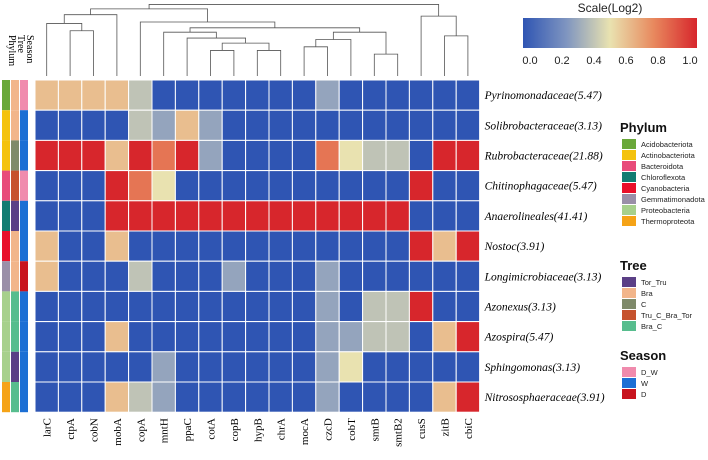 This screenshot has width=708, height=460. I want to click on column-label: larC, so click(48, 427).